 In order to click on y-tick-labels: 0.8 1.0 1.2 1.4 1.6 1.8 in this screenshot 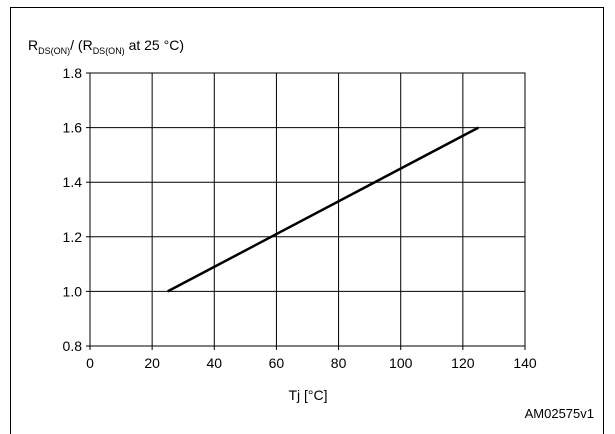, I will do `click(73, 209)`.